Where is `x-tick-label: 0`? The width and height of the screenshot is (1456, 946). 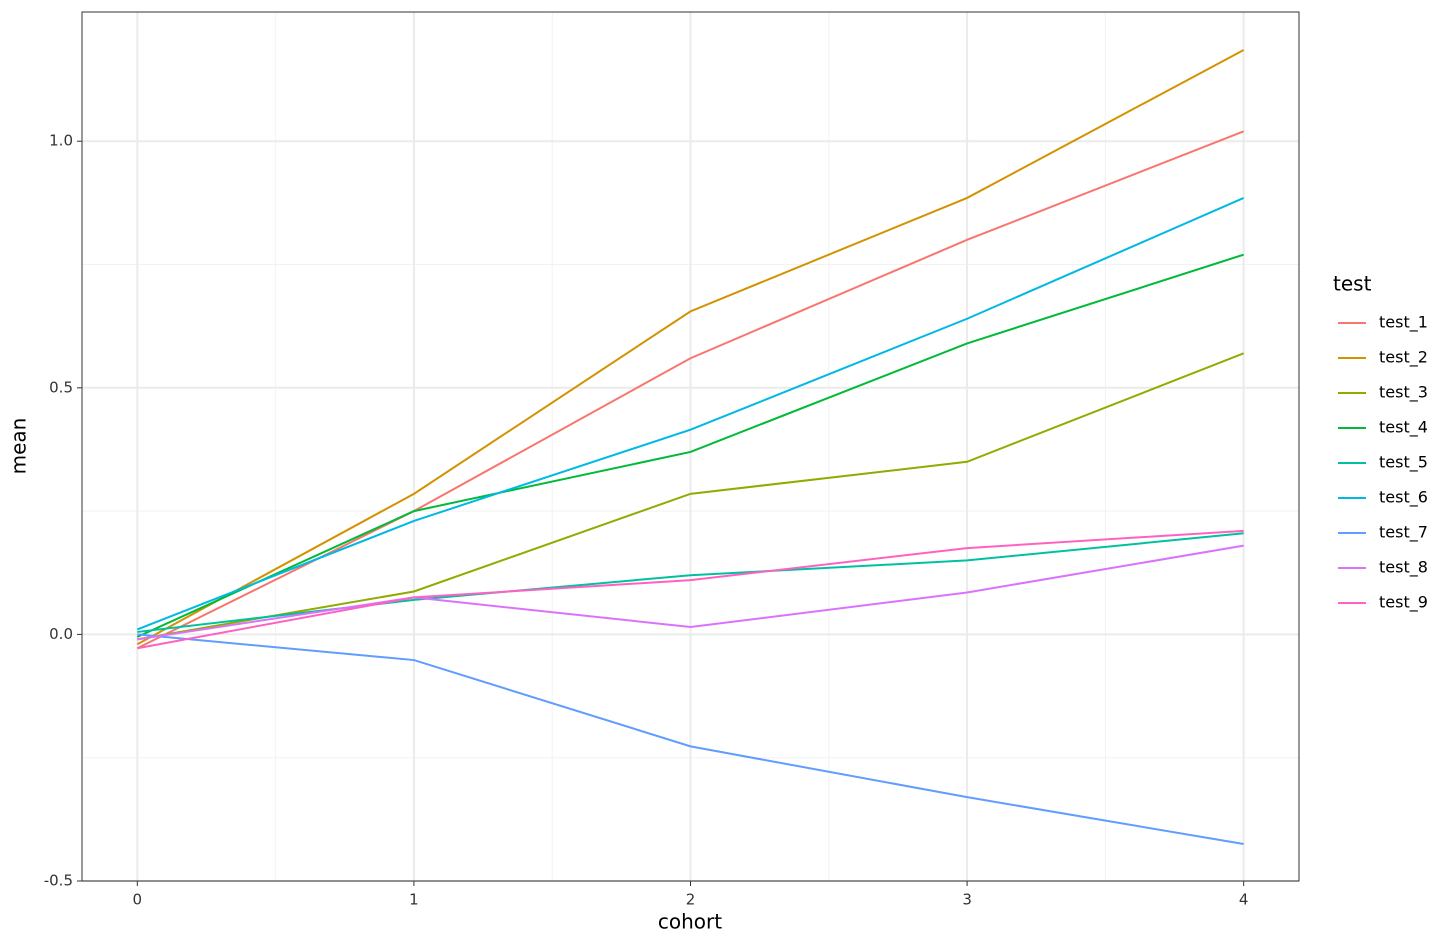
x-tick-label: 0 is located at coordinates (138, 900).